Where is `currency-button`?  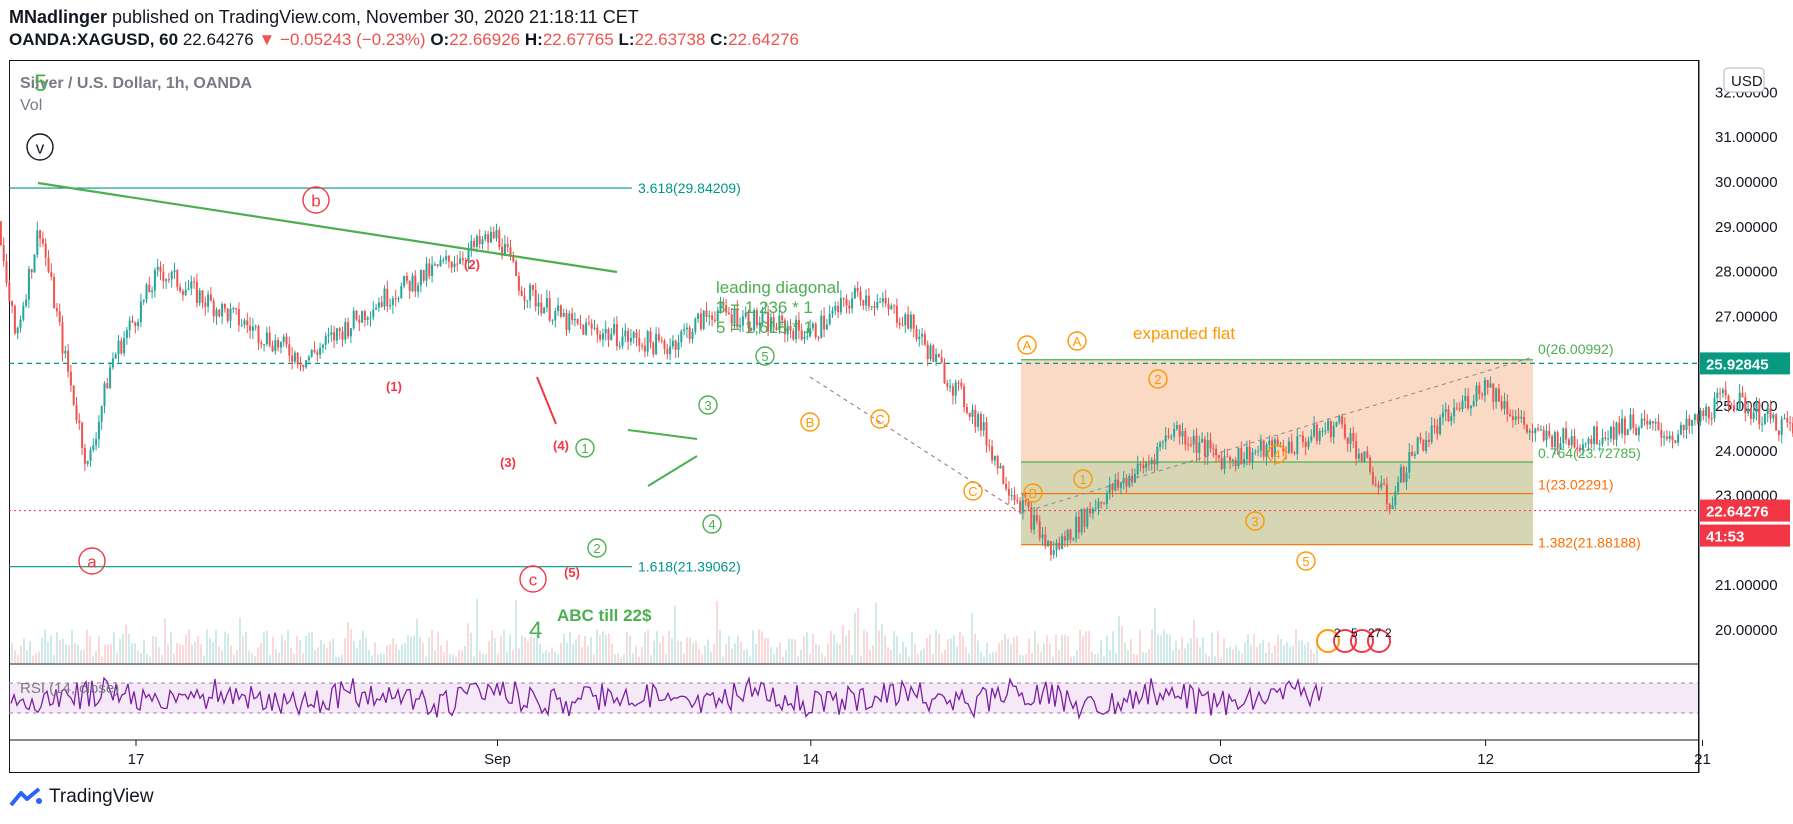
currency-button is located at coordinates (1744, 80).